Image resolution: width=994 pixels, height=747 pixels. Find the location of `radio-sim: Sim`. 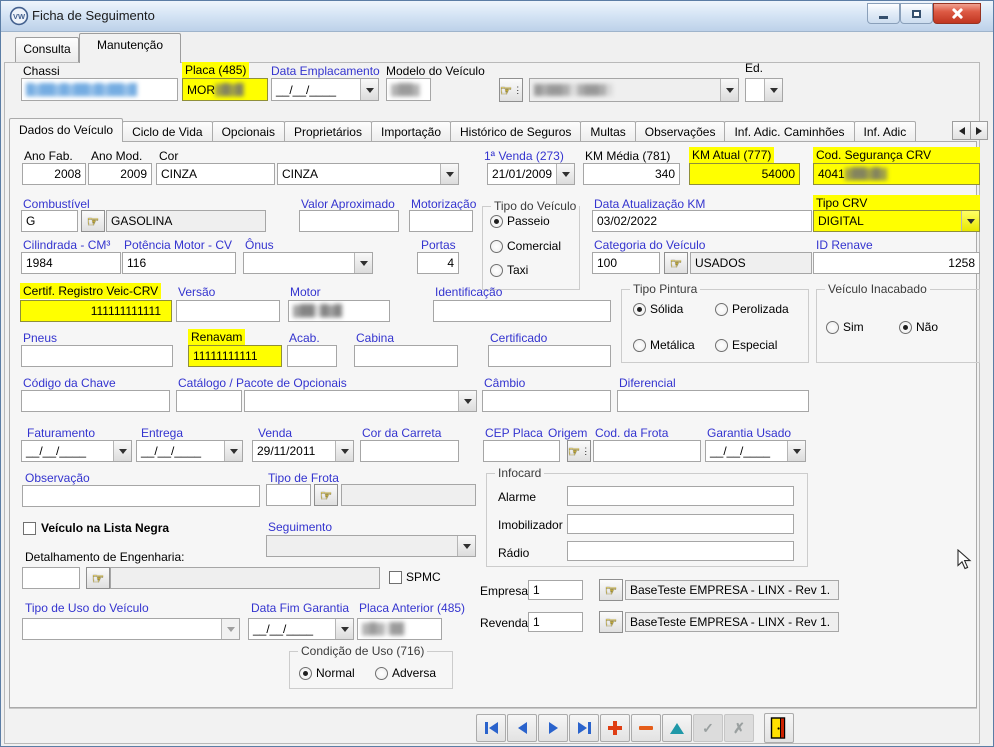

radio-sim: Sim is located at coordinates (845, 327).